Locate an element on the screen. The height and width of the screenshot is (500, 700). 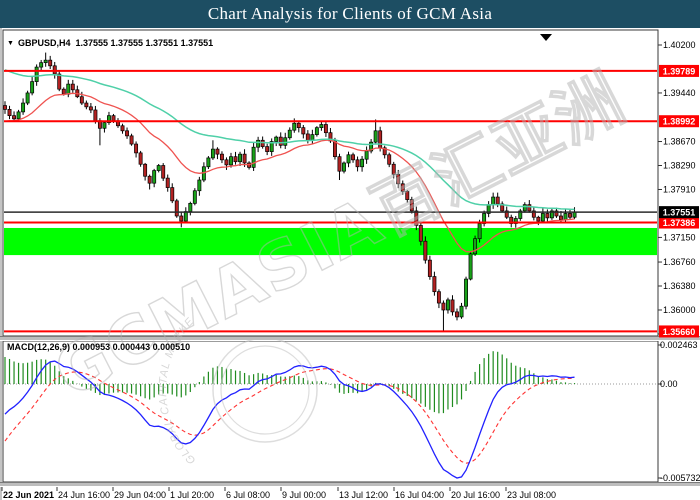
price-tick-label: 1.40200 is located at coordinates (679, 45).